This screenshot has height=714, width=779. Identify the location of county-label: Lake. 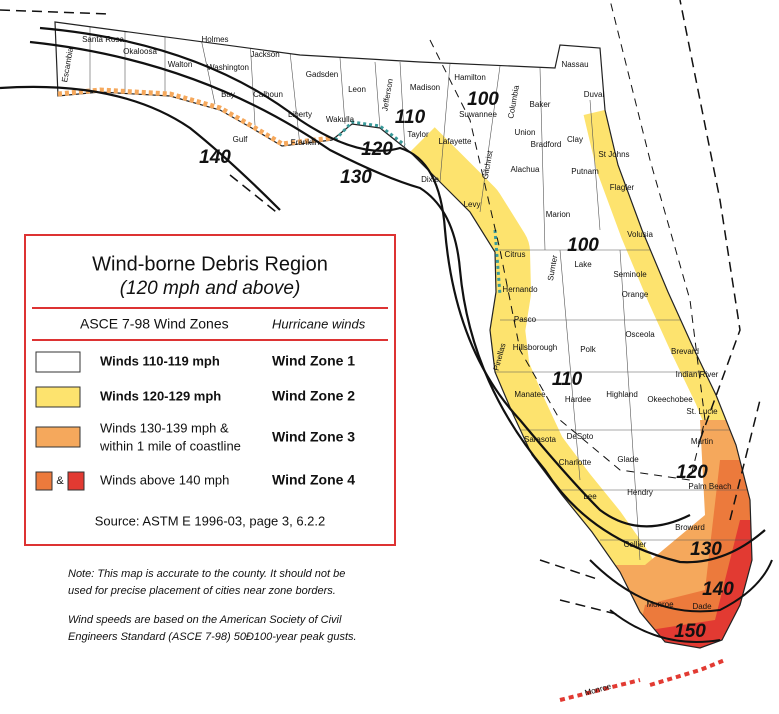
(583, 264).